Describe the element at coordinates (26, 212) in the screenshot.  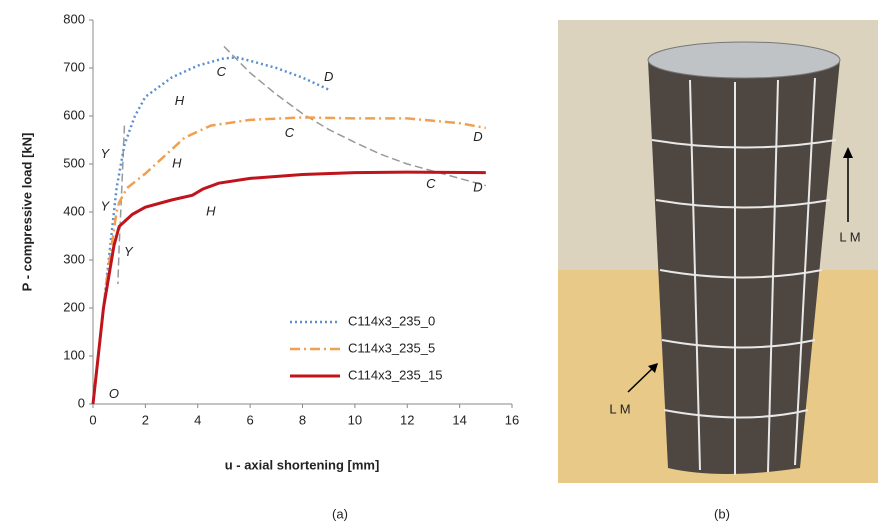
I see `y-axis-label: P - compressive load [kN]` at that location.